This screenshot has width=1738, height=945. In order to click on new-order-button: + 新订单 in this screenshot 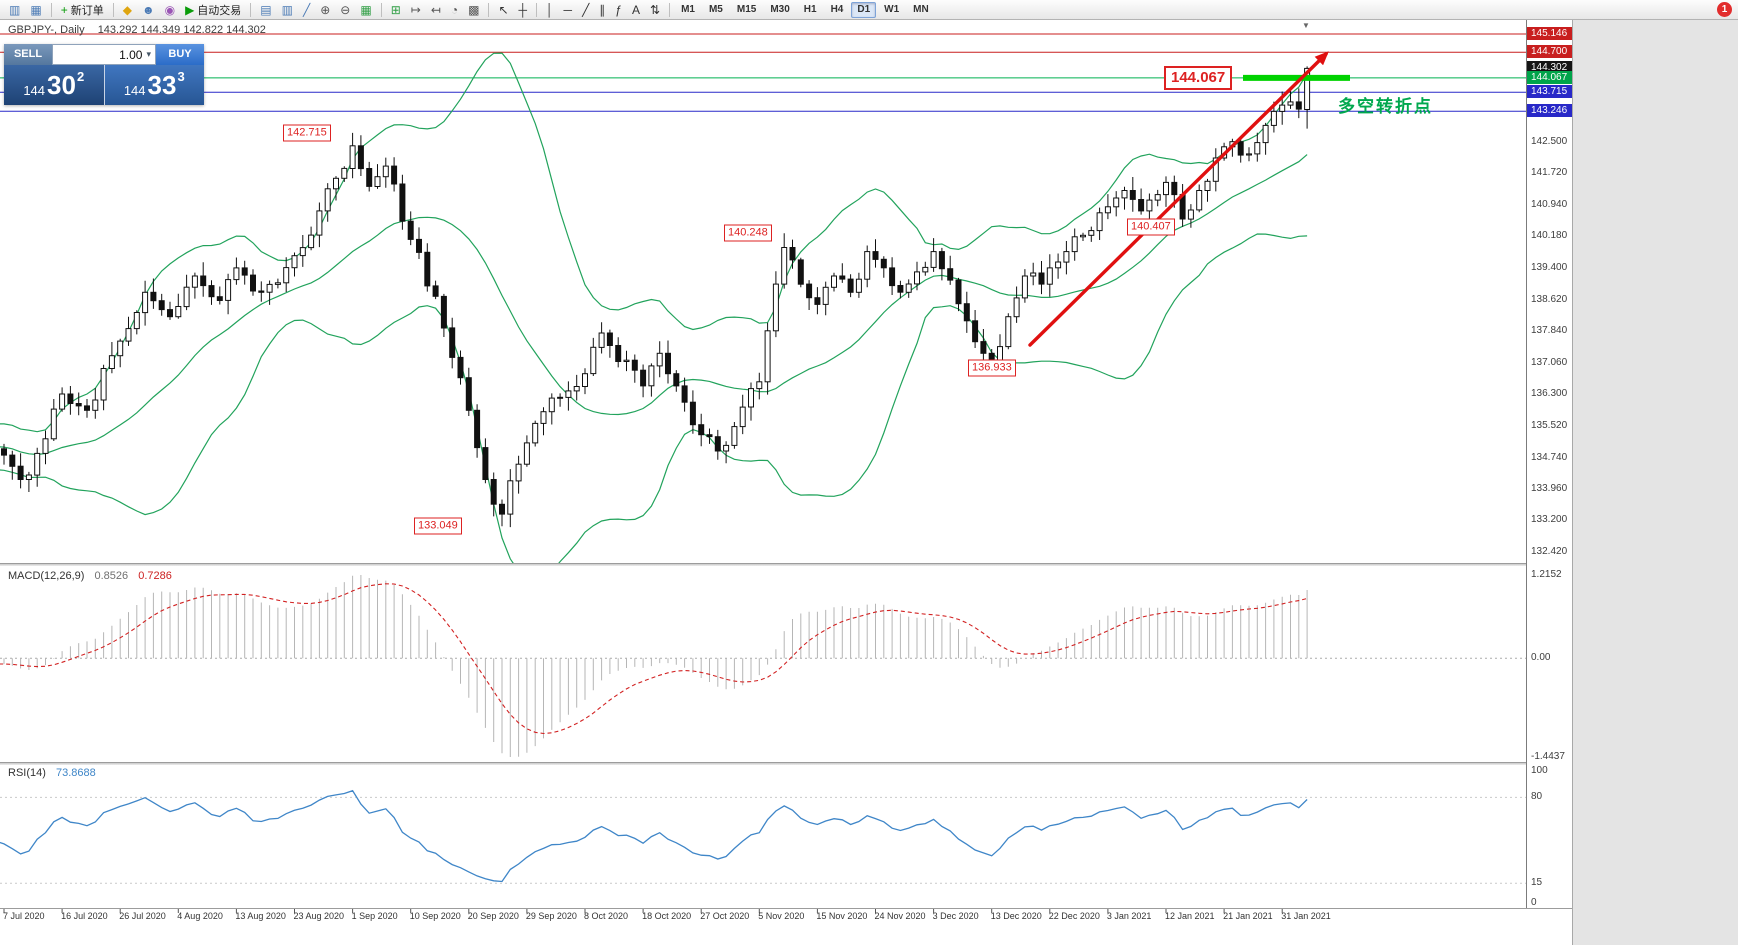, I will do `click(82, 10)`.